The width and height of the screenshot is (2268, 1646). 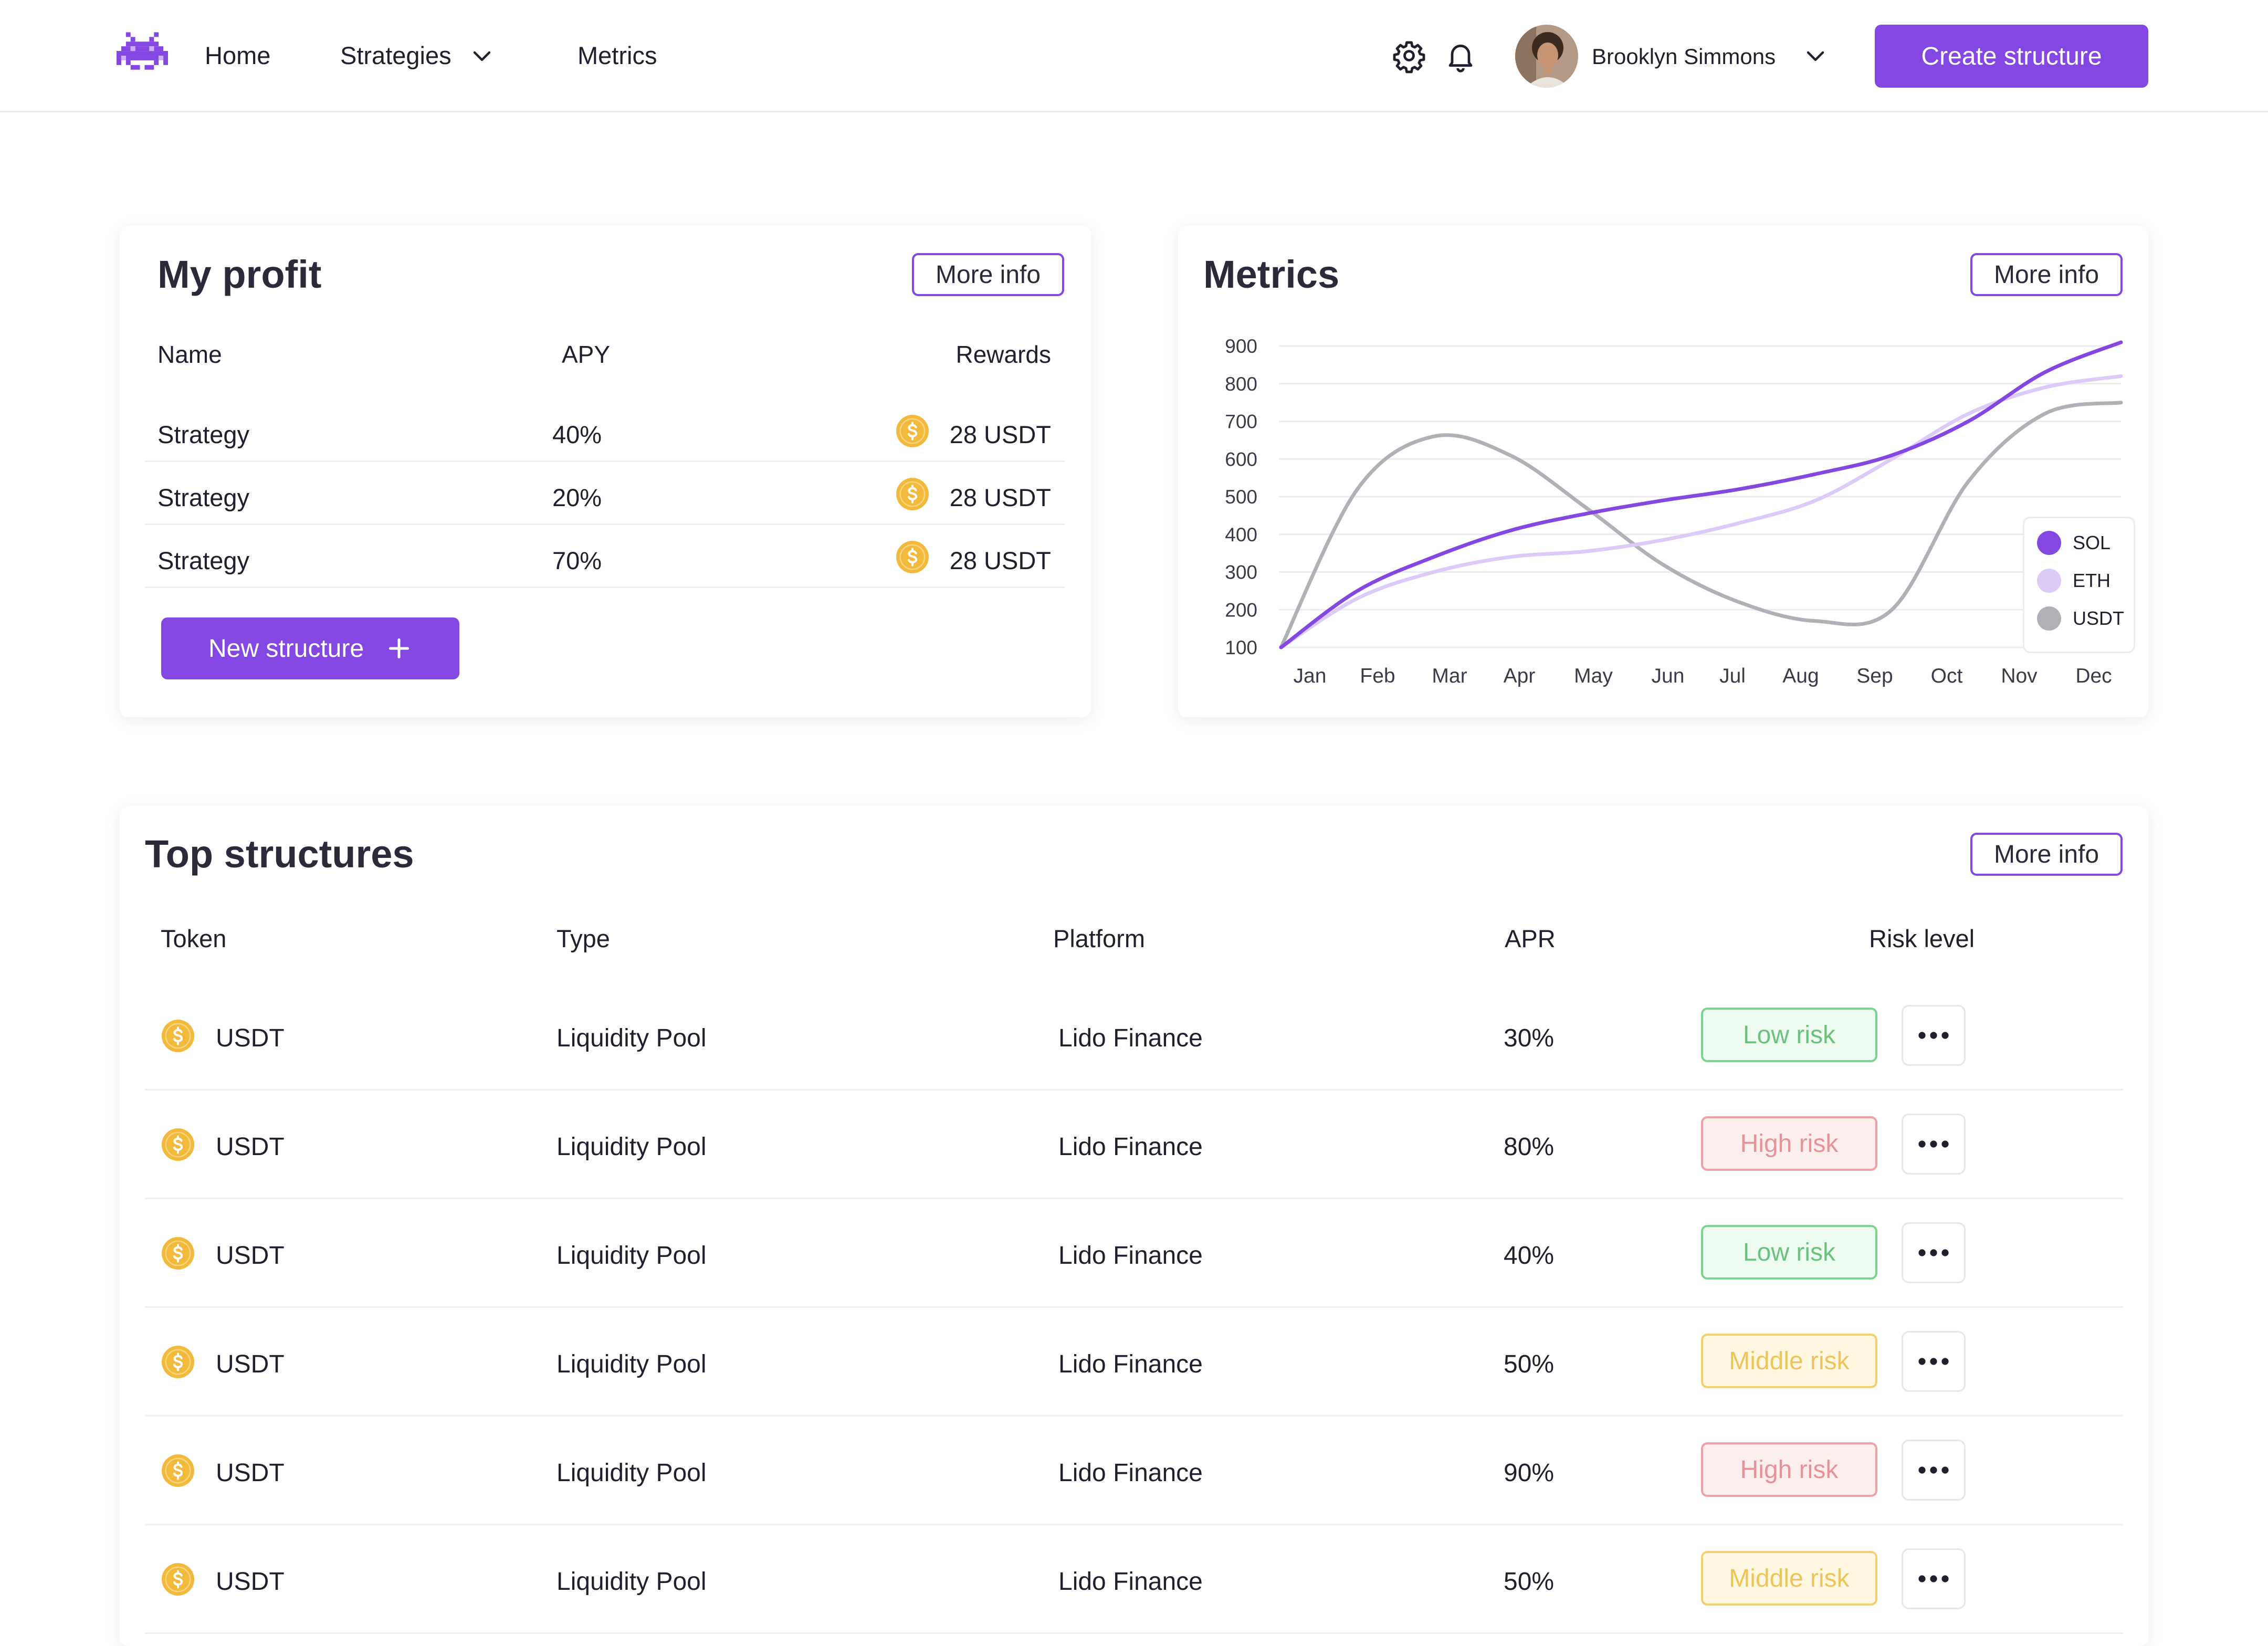 What do you see at coordinates (1701, 525) in the screenshot?
I see `series-line-usdt` at bounding box center [1701, 525].